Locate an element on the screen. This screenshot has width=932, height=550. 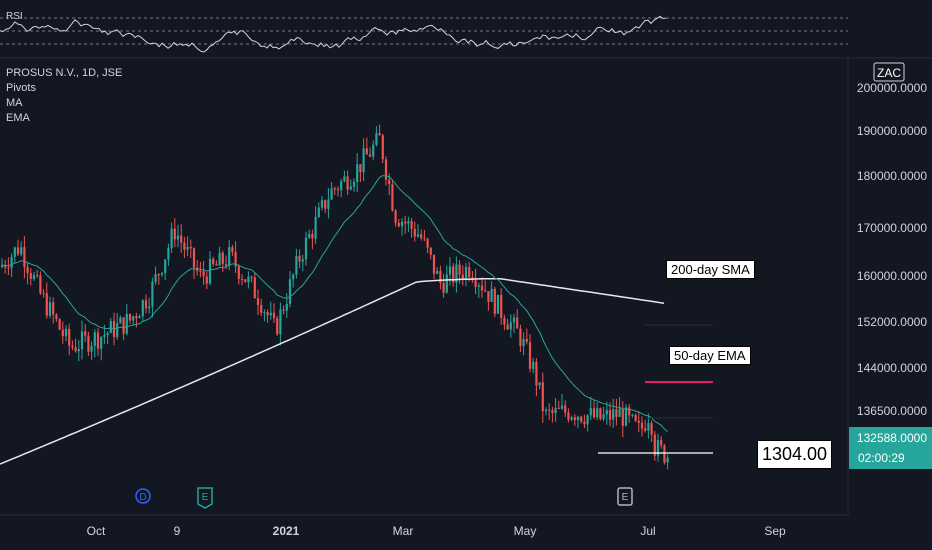
y-tick: 190000.0000 is located at coordinates (892, 131).